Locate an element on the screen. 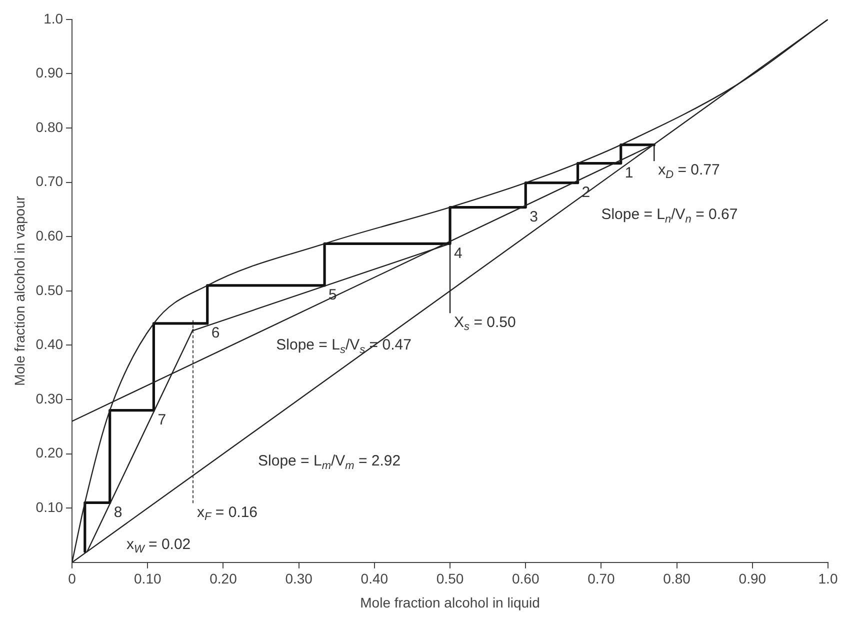 This screenshot has width=859, height=627. x-axis-title: Mole fraction alcohol in liquid is located at coordinates (450, 602).